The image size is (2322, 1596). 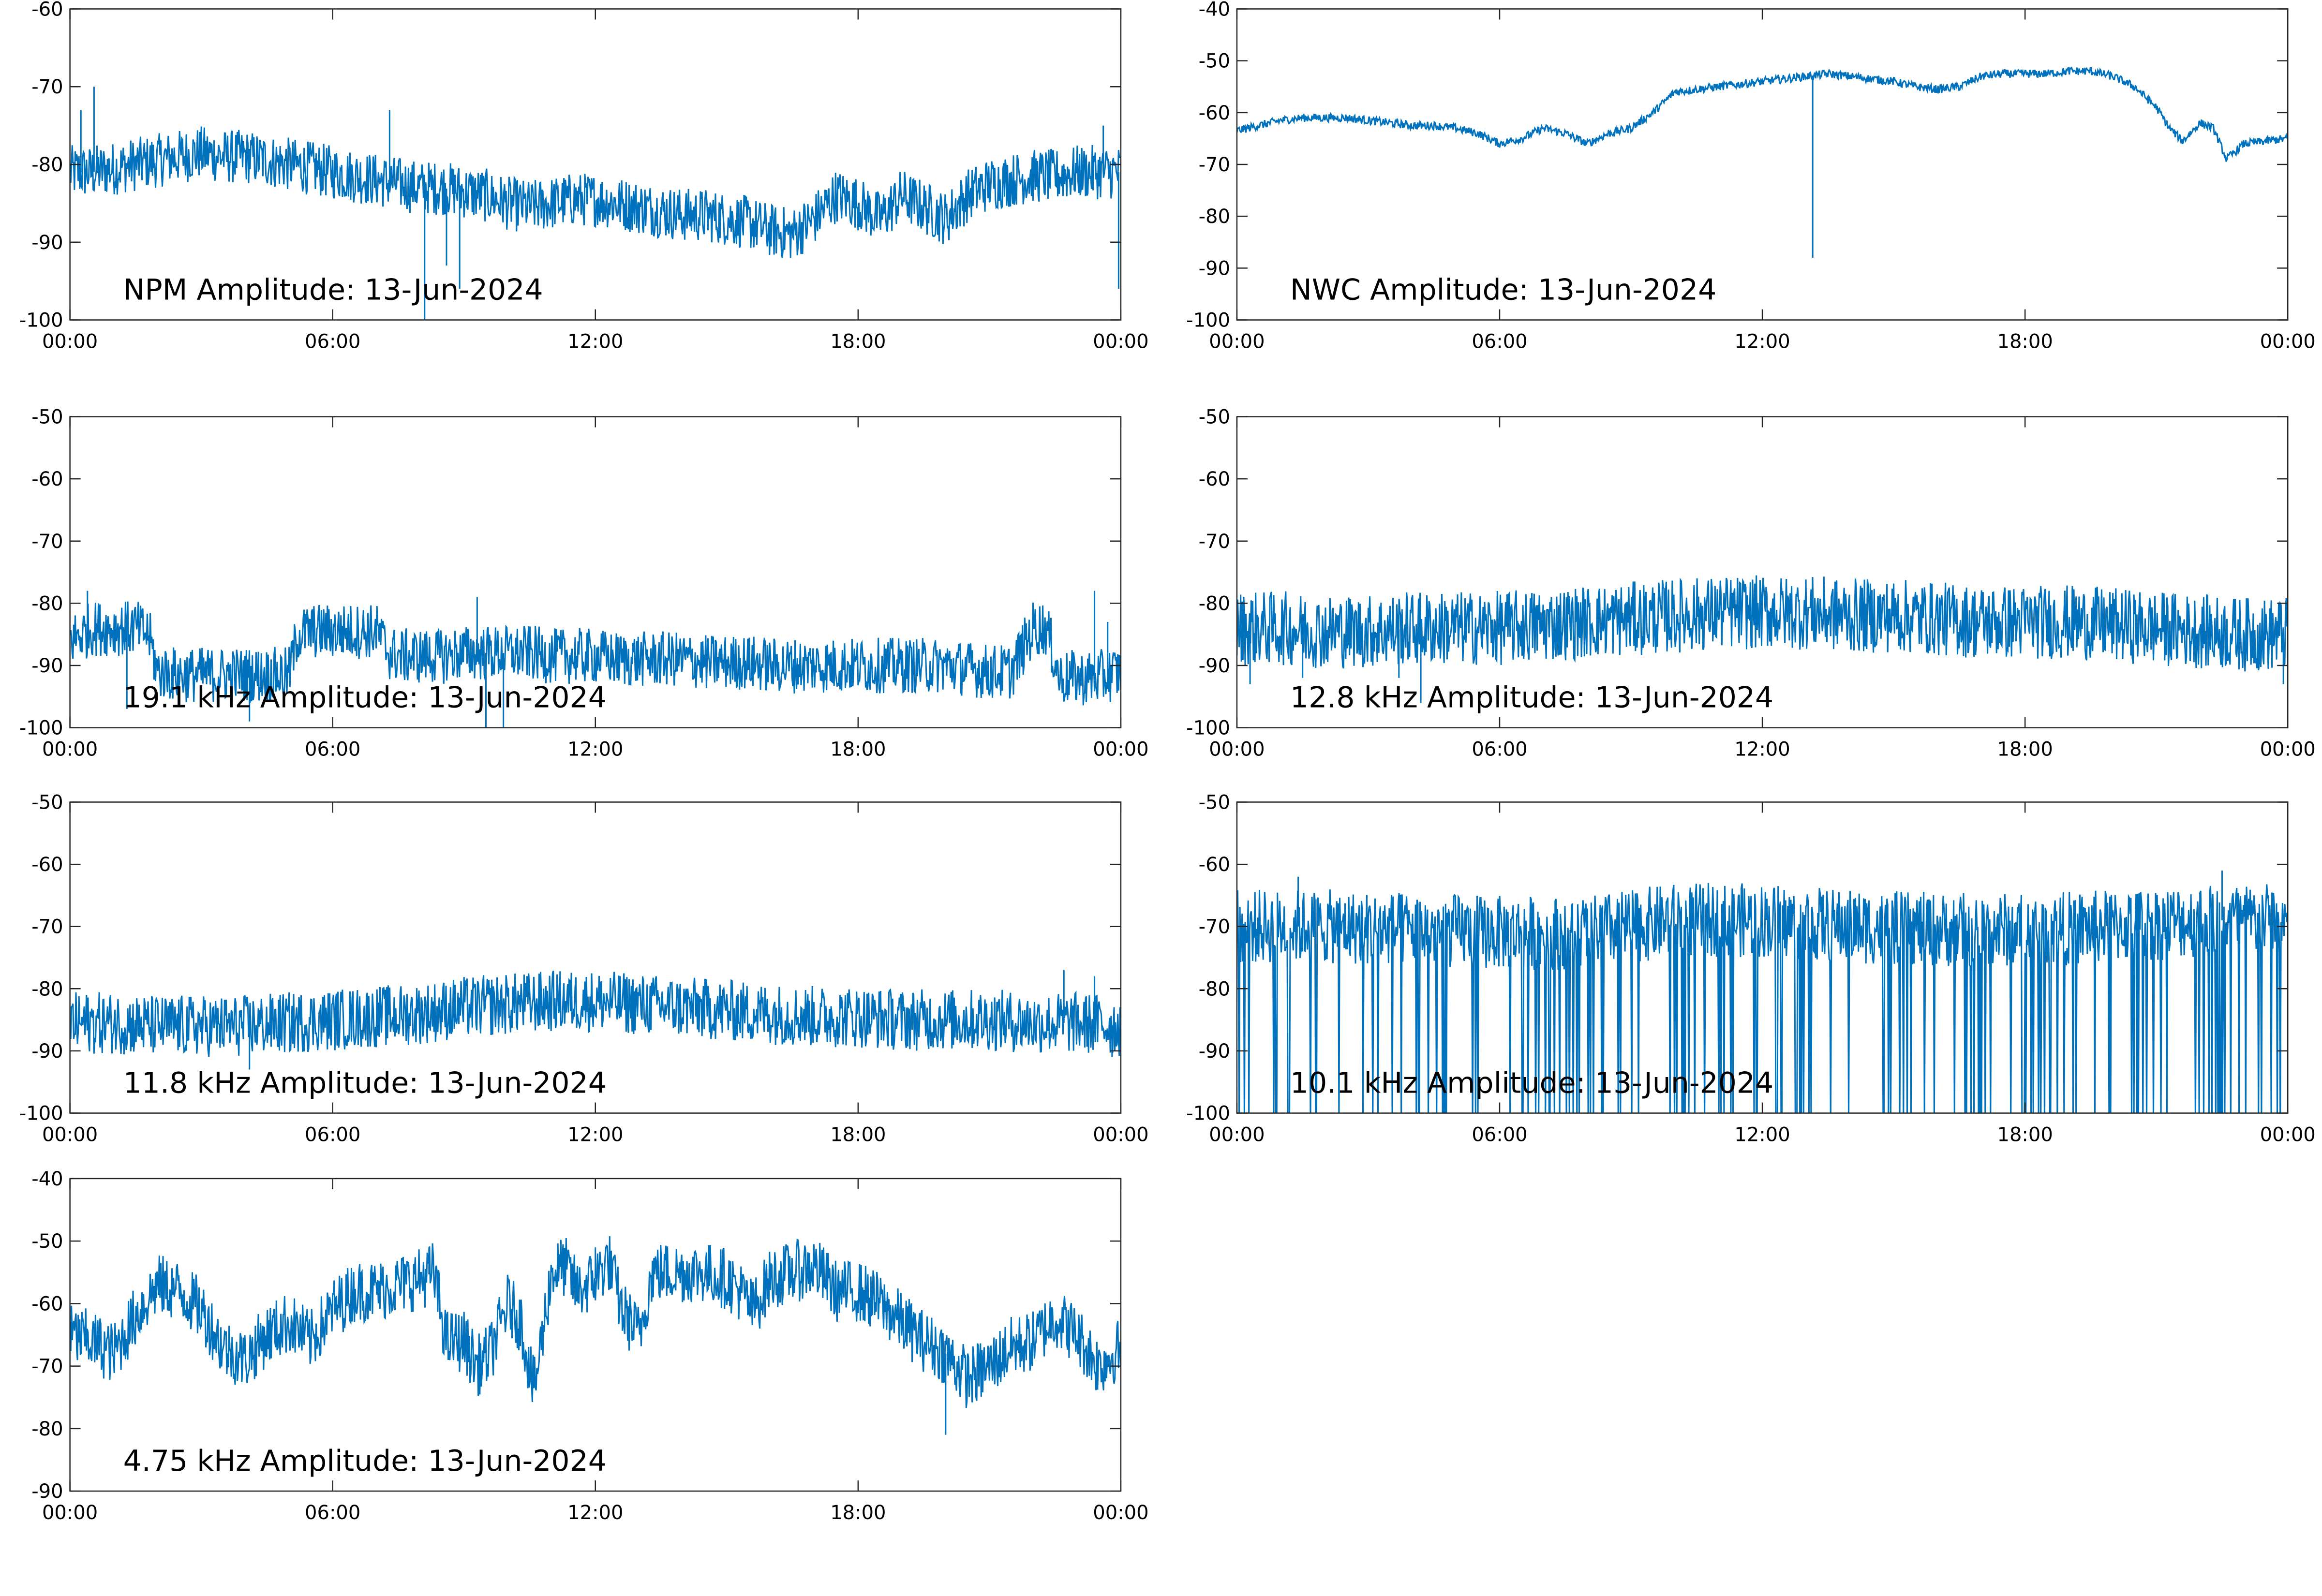 I want to click on panel-title: 19.1 kHz Amplitude: 13-Jun-2024, so click(x=365, y=698).